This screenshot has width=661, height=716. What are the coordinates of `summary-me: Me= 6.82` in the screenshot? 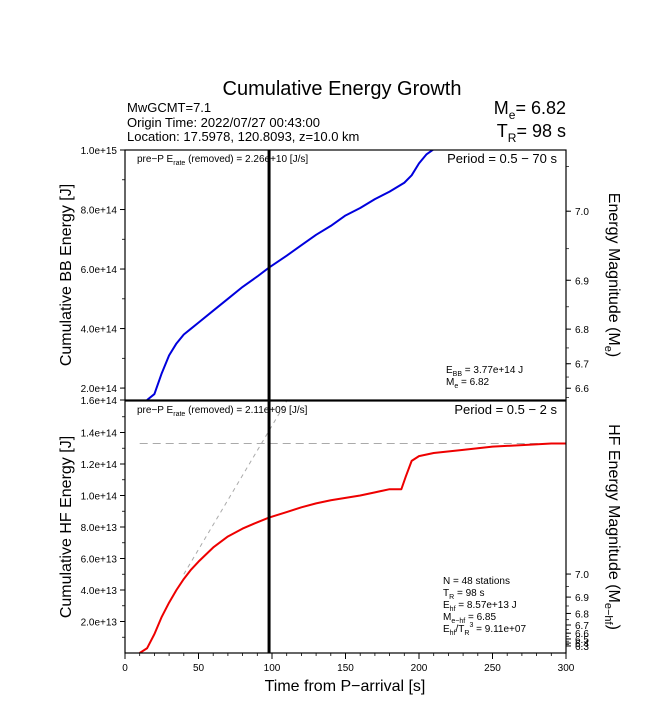 It's located at (530, 110).